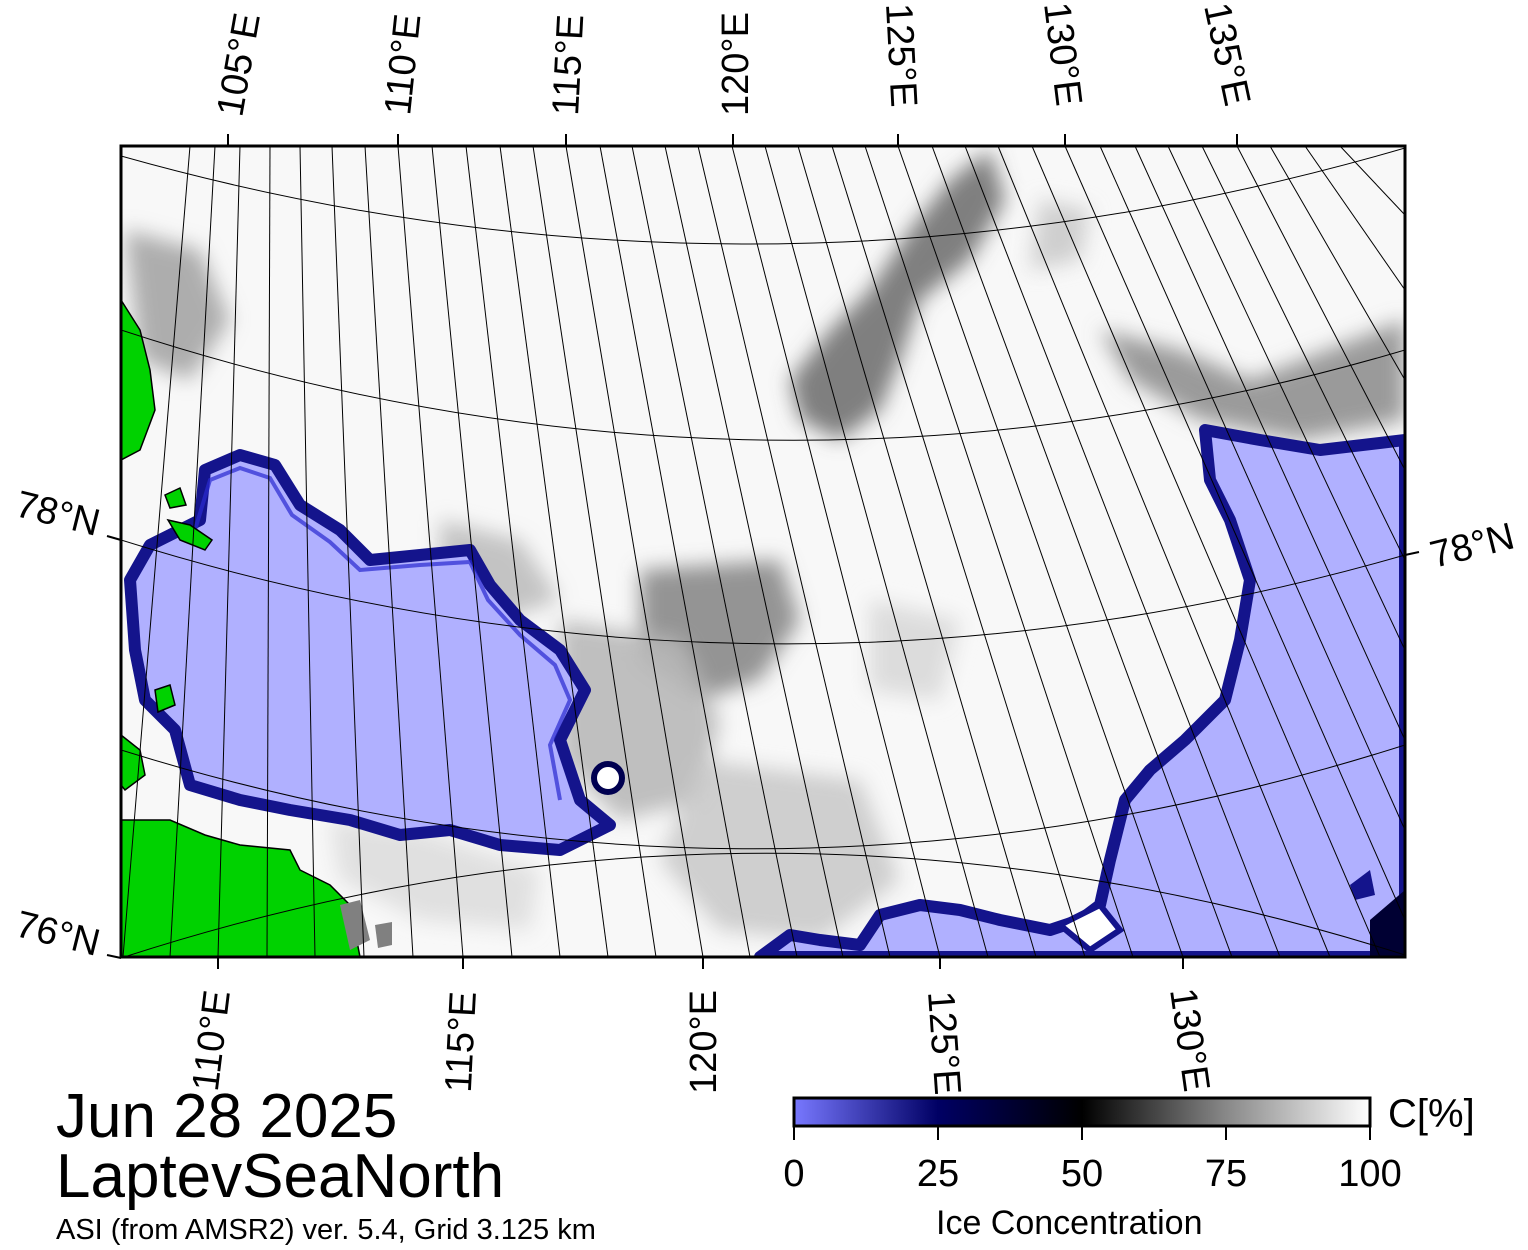  I want to click on colorbar-tick-25: 25, so click(938, 1174).